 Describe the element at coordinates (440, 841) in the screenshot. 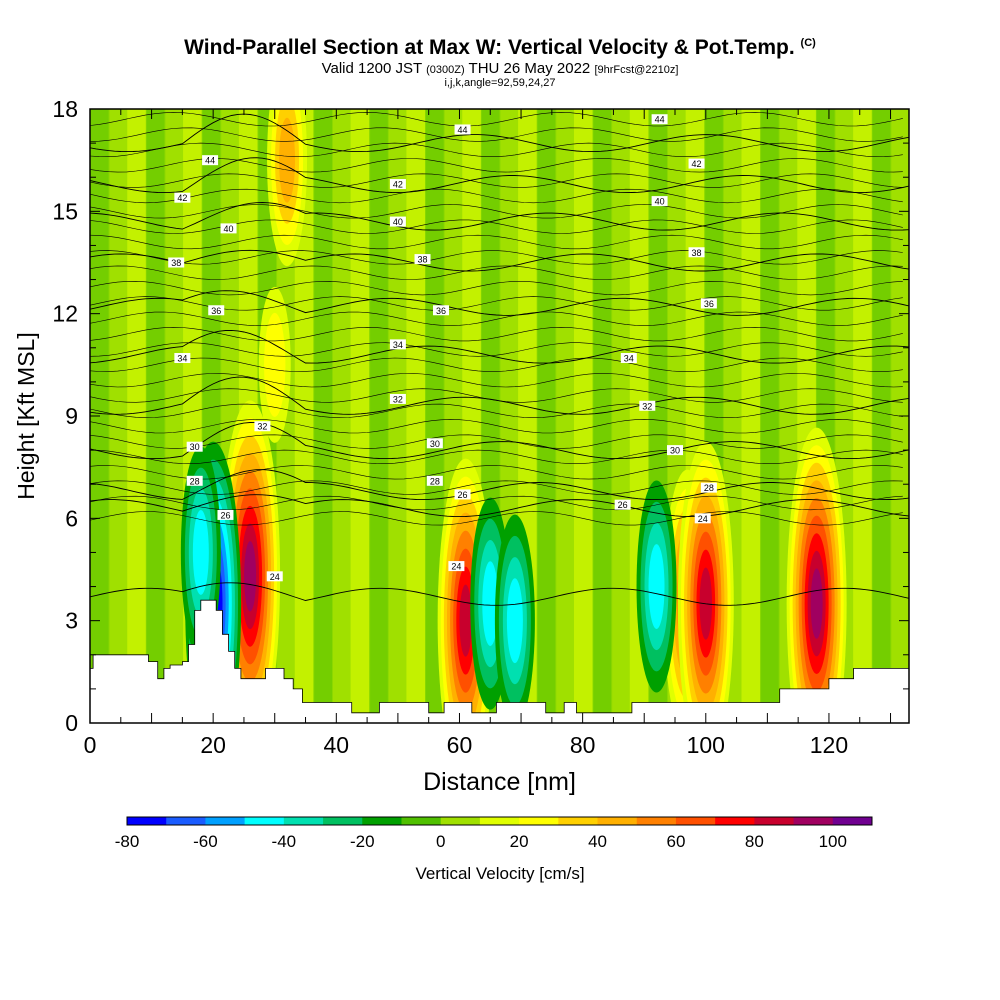

I see `colorbar-tick-label: 0` at that location.